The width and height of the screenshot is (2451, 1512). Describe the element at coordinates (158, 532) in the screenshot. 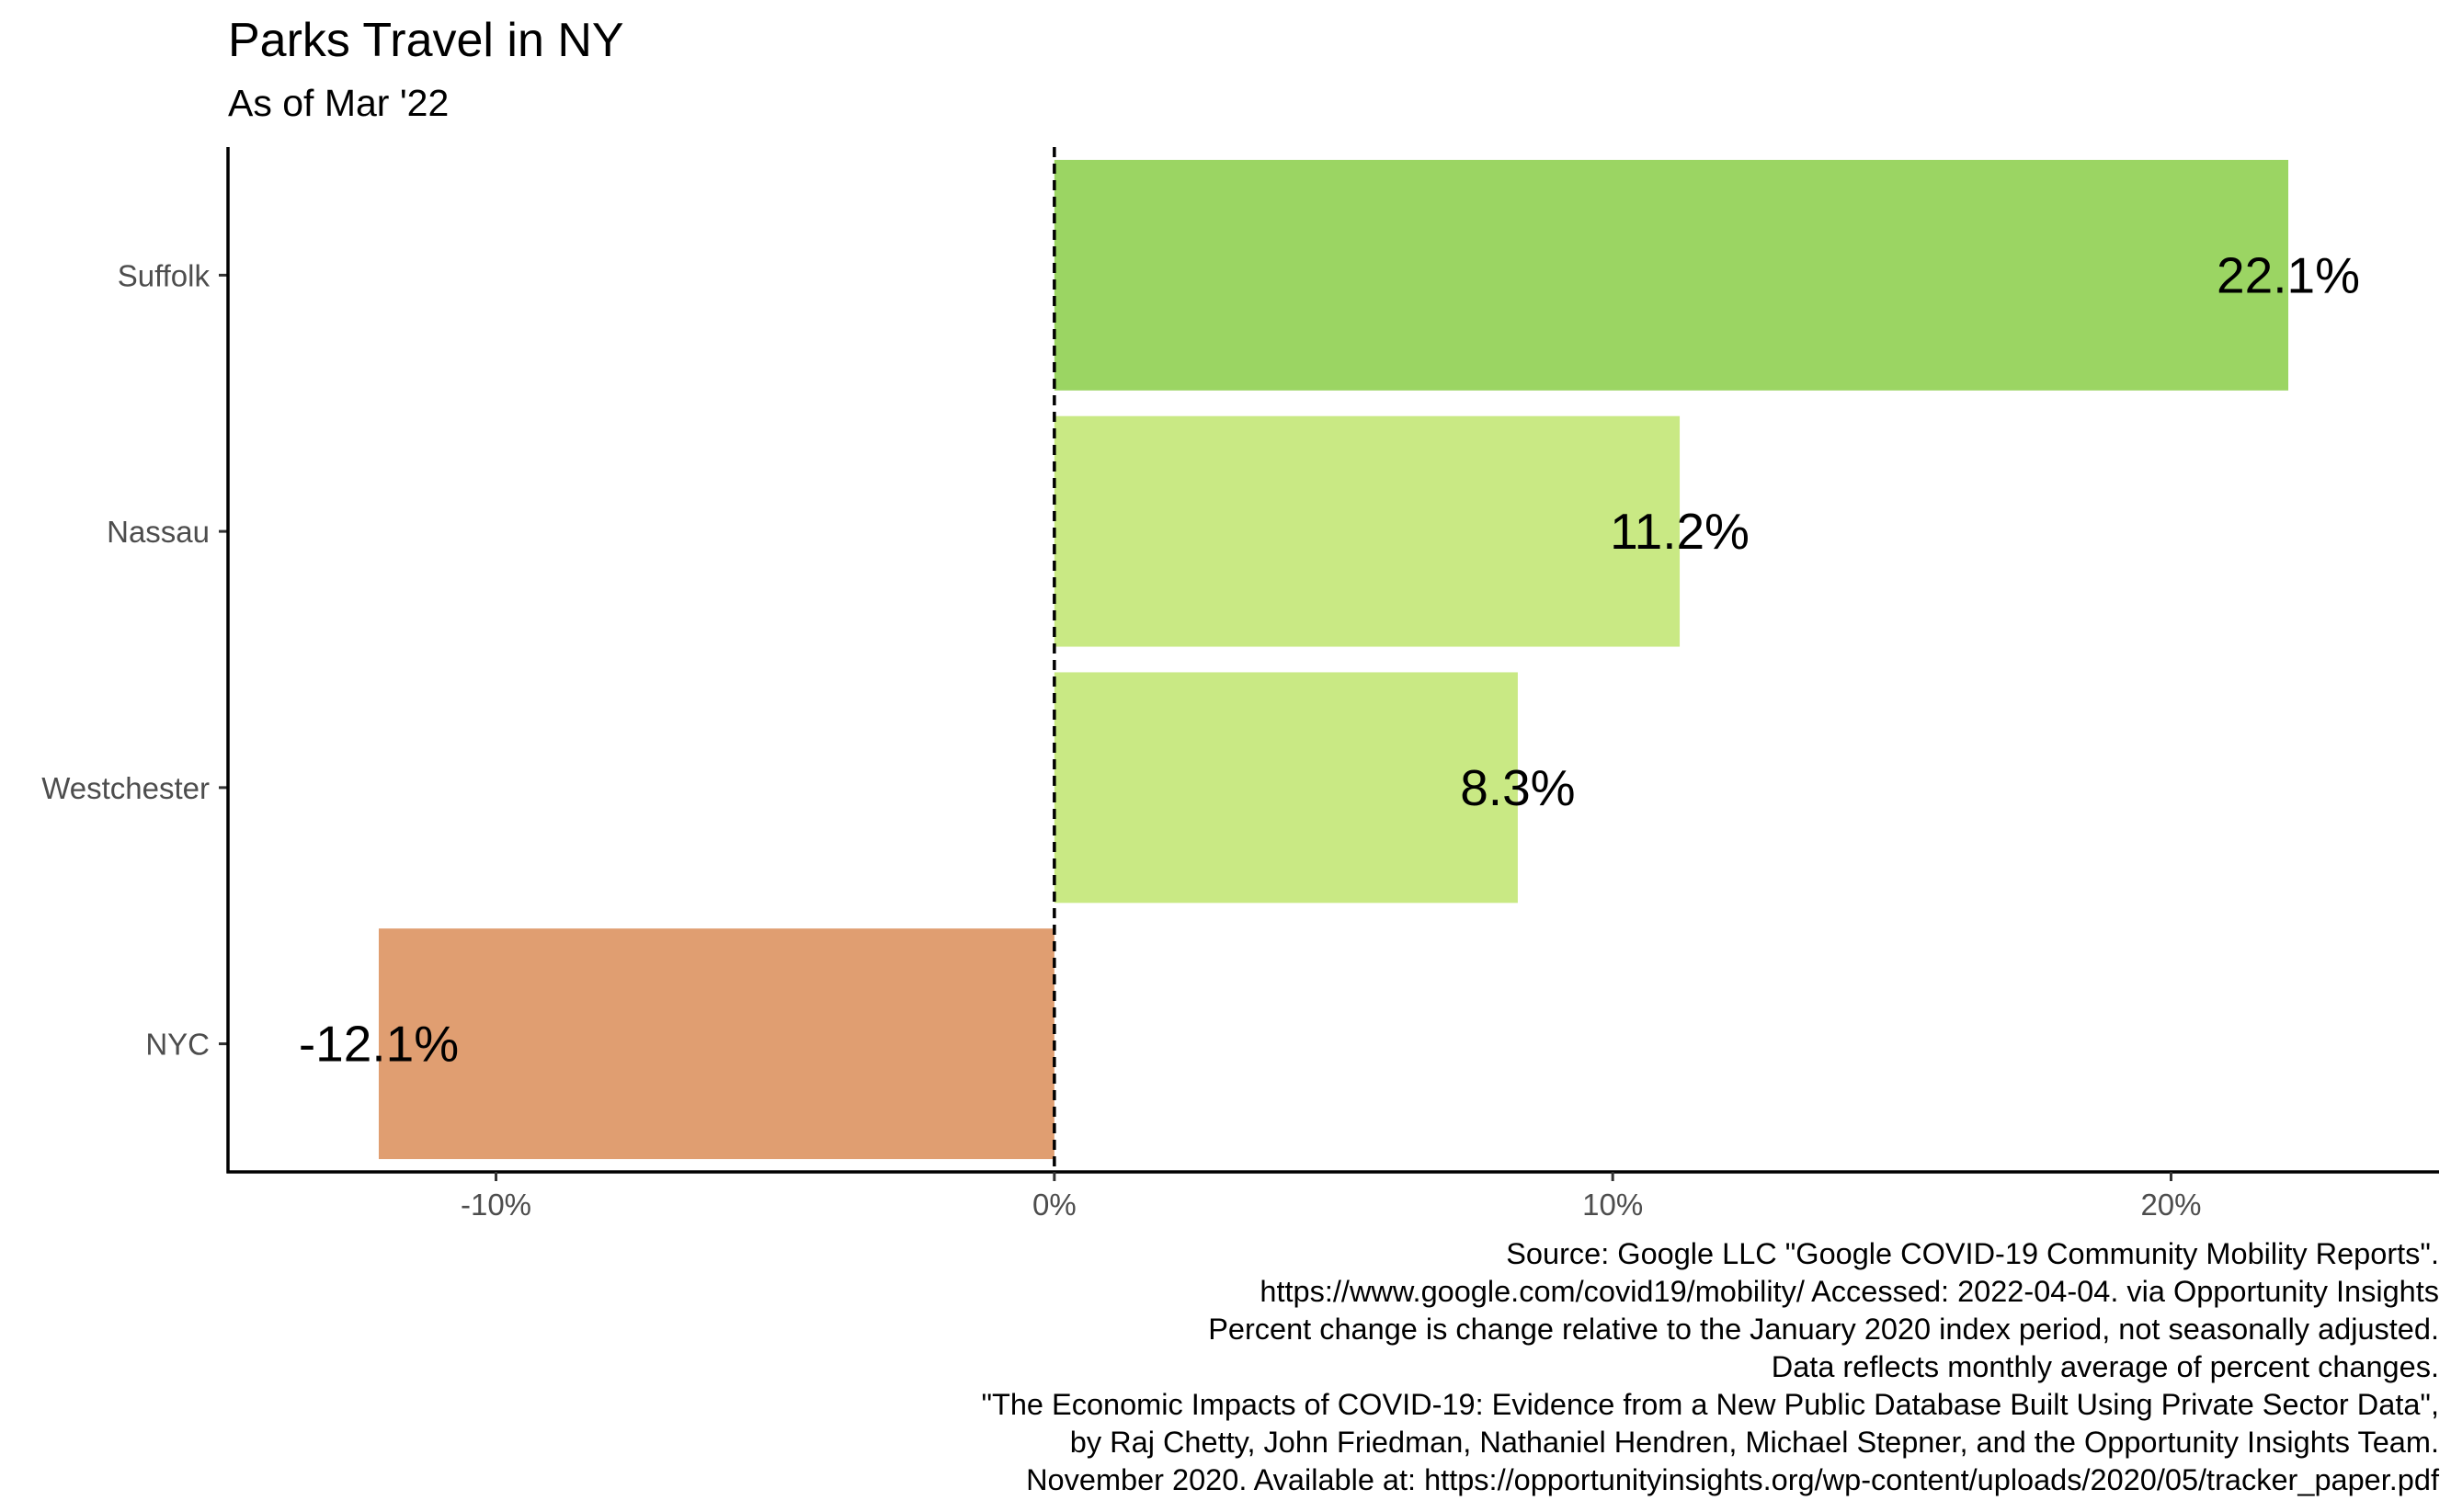

I see `y-tick-label: Nassau` at that location.